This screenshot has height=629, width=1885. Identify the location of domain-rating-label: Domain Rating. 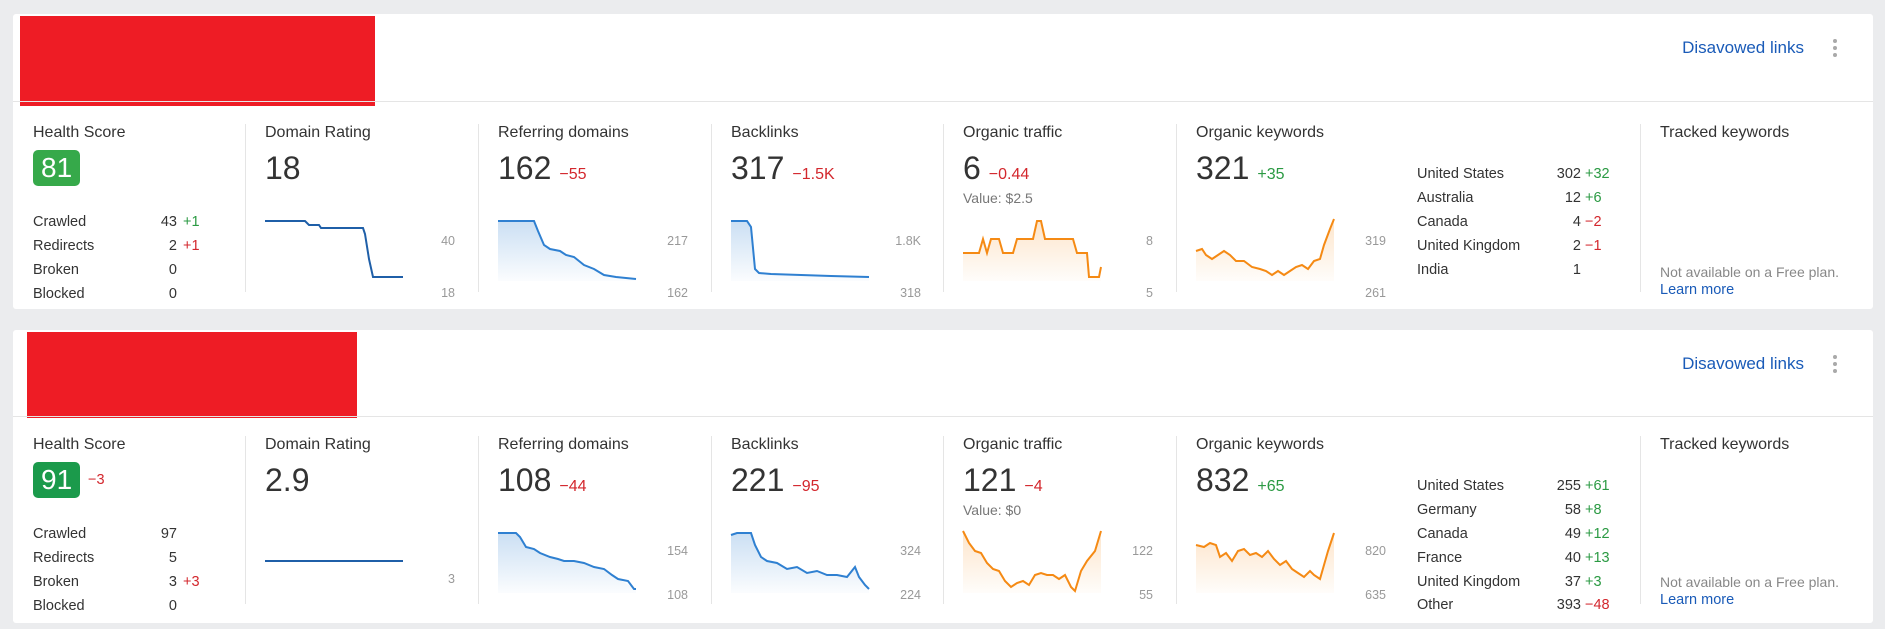
(318, 132).